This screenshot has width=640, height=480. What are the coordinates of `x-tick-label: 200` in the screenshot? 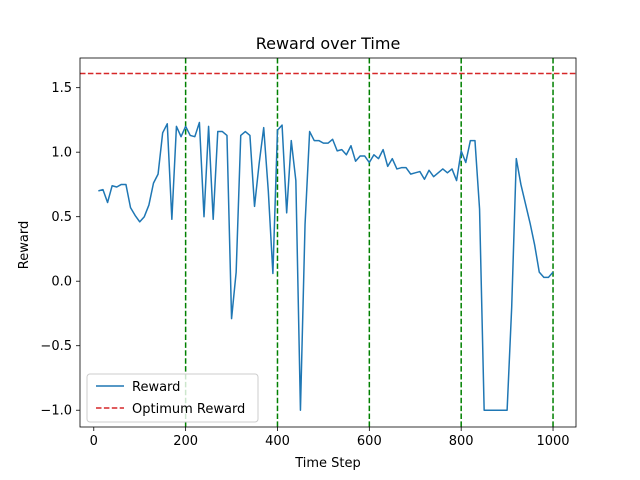 It's located at (185, 441).